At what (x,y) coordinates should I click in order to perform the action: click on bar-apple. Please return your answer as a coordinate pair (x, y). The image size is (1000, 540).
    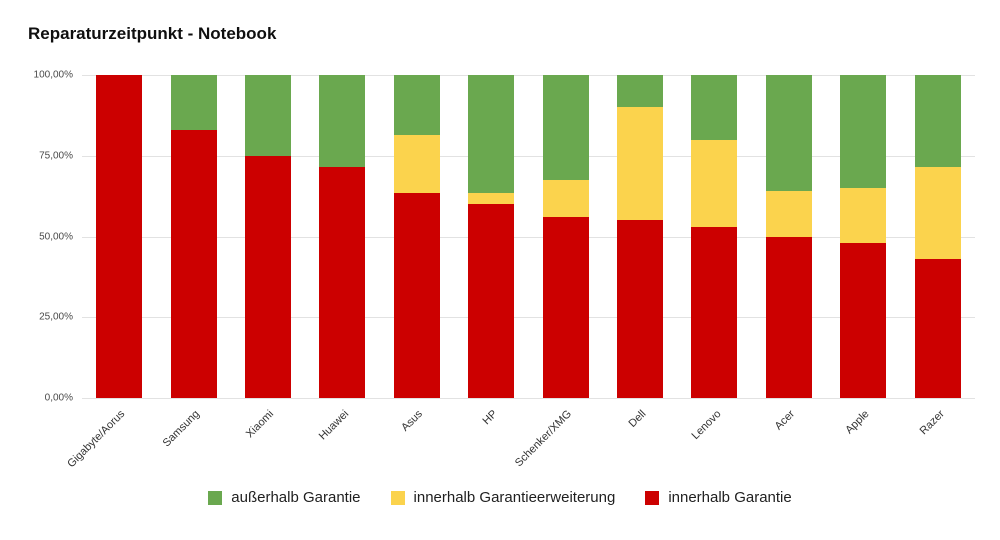
    Looking at the image, I should click on (863, 236).